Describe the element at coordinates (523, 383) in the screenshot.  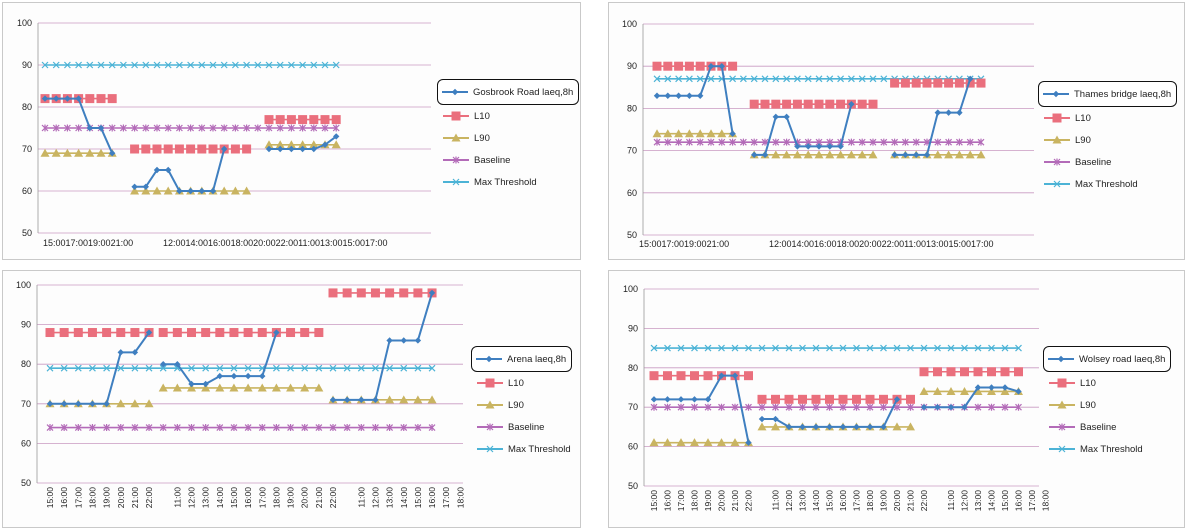
I see `legend-item: L10` at that location.